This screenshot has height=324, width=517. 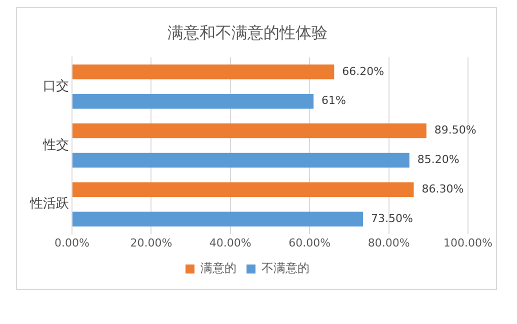 What do you see at coordinates (389, 243) in the screenshot?
I see `x-tick-label: 80.00%` at bounding box center [389, 243].